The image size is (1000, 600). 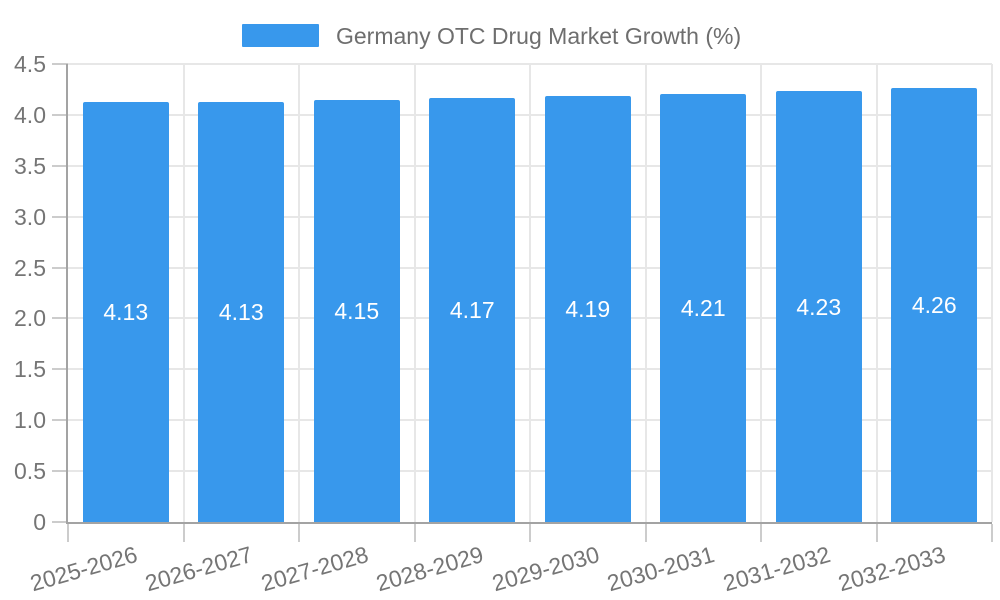 I want to click on y-tick-label: 4.0, so click(x=30, y=114).